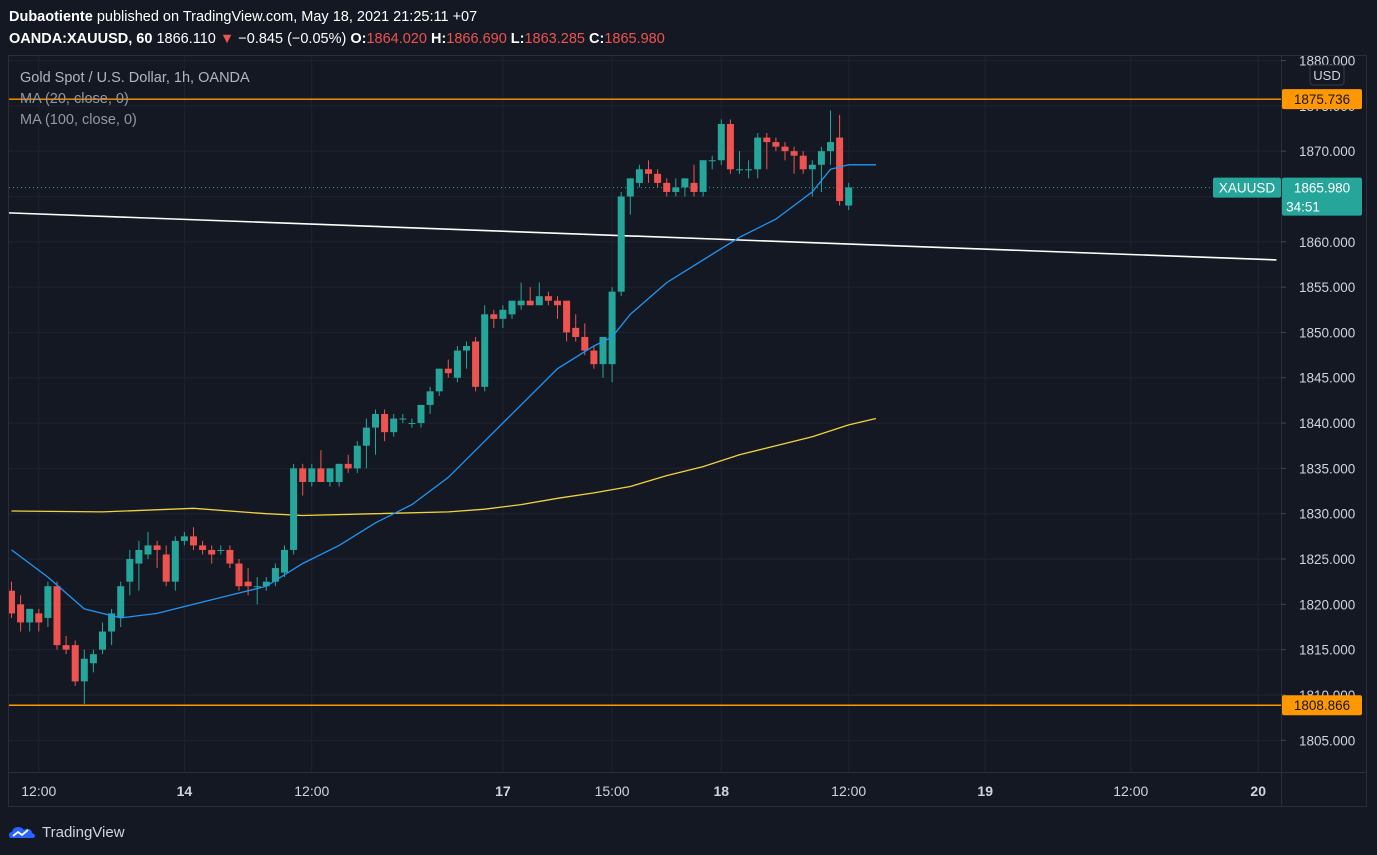 The width and height of the screenshot is (1377, 855). I want to click on last-price: 1866.110, so click(186, 39).